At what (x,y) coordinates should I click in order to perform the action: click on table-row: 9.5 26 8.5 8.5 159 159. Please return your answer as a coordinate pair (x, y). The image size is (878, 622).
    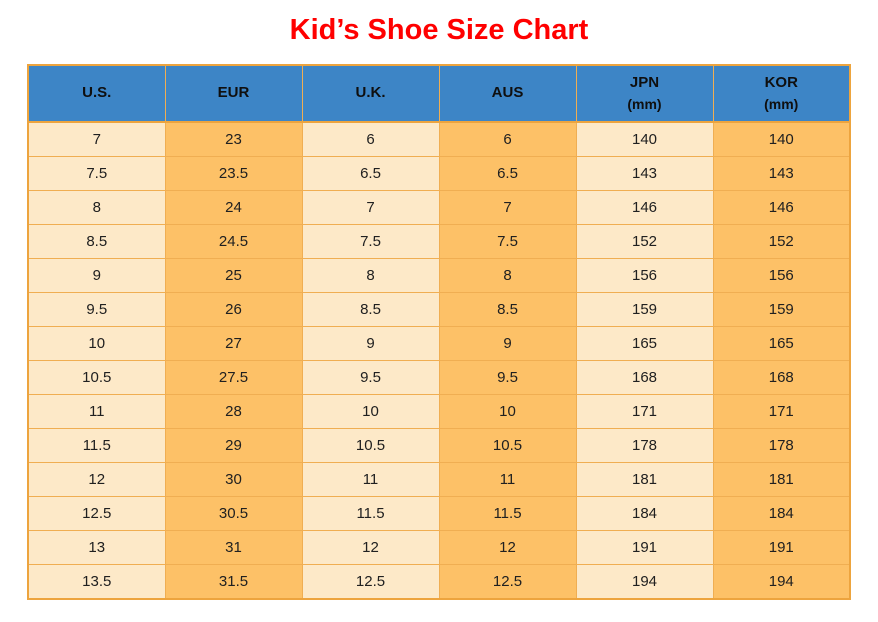
    Looking at the image, I should click on (439, 309).